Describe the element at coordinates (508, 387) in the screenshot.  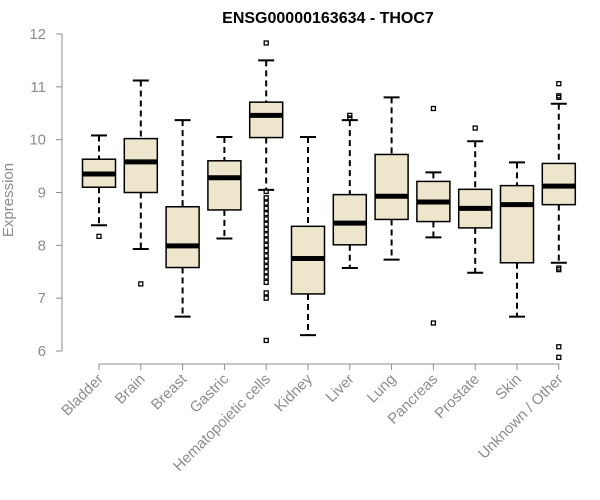
I see `x-tick-label: Skin` at that location.